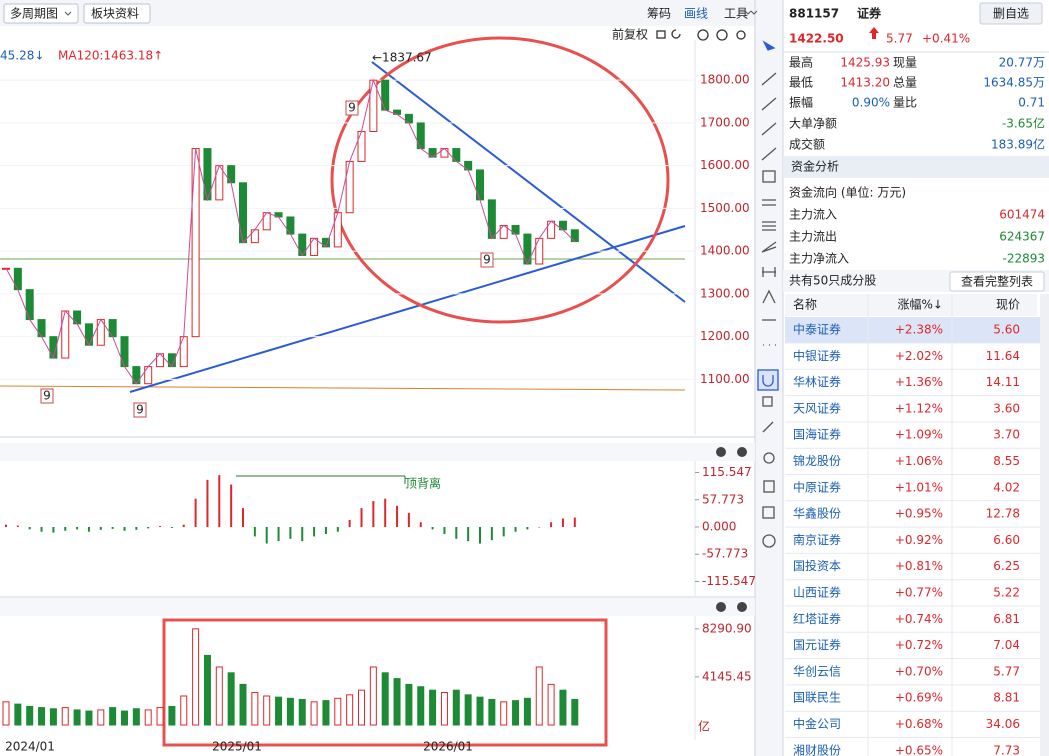 The image size is (1049, 756). What do you see at coordinates (919, 330) in the screenshot?
I see `stock-change: +2.38%` at bounding box center [919, 330].